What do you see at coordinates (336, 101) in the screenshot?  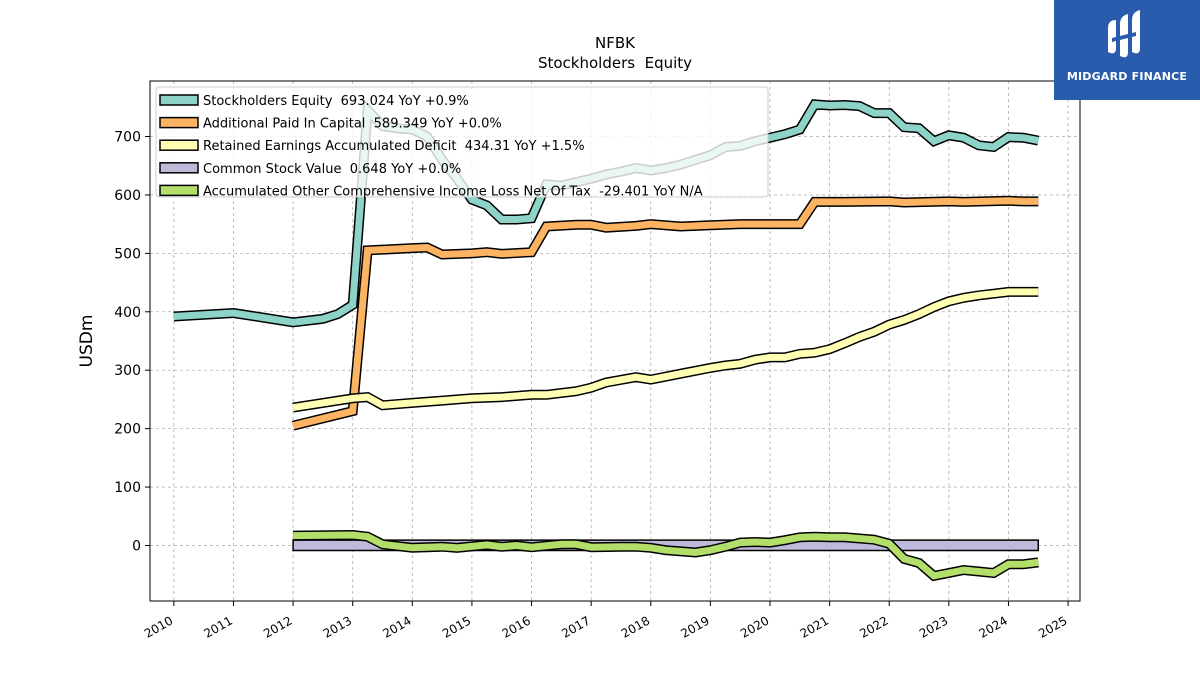 I see `legend-label: Stockholders Equity 693.024 YoY +0.9%` at bounding box center [336, 101].